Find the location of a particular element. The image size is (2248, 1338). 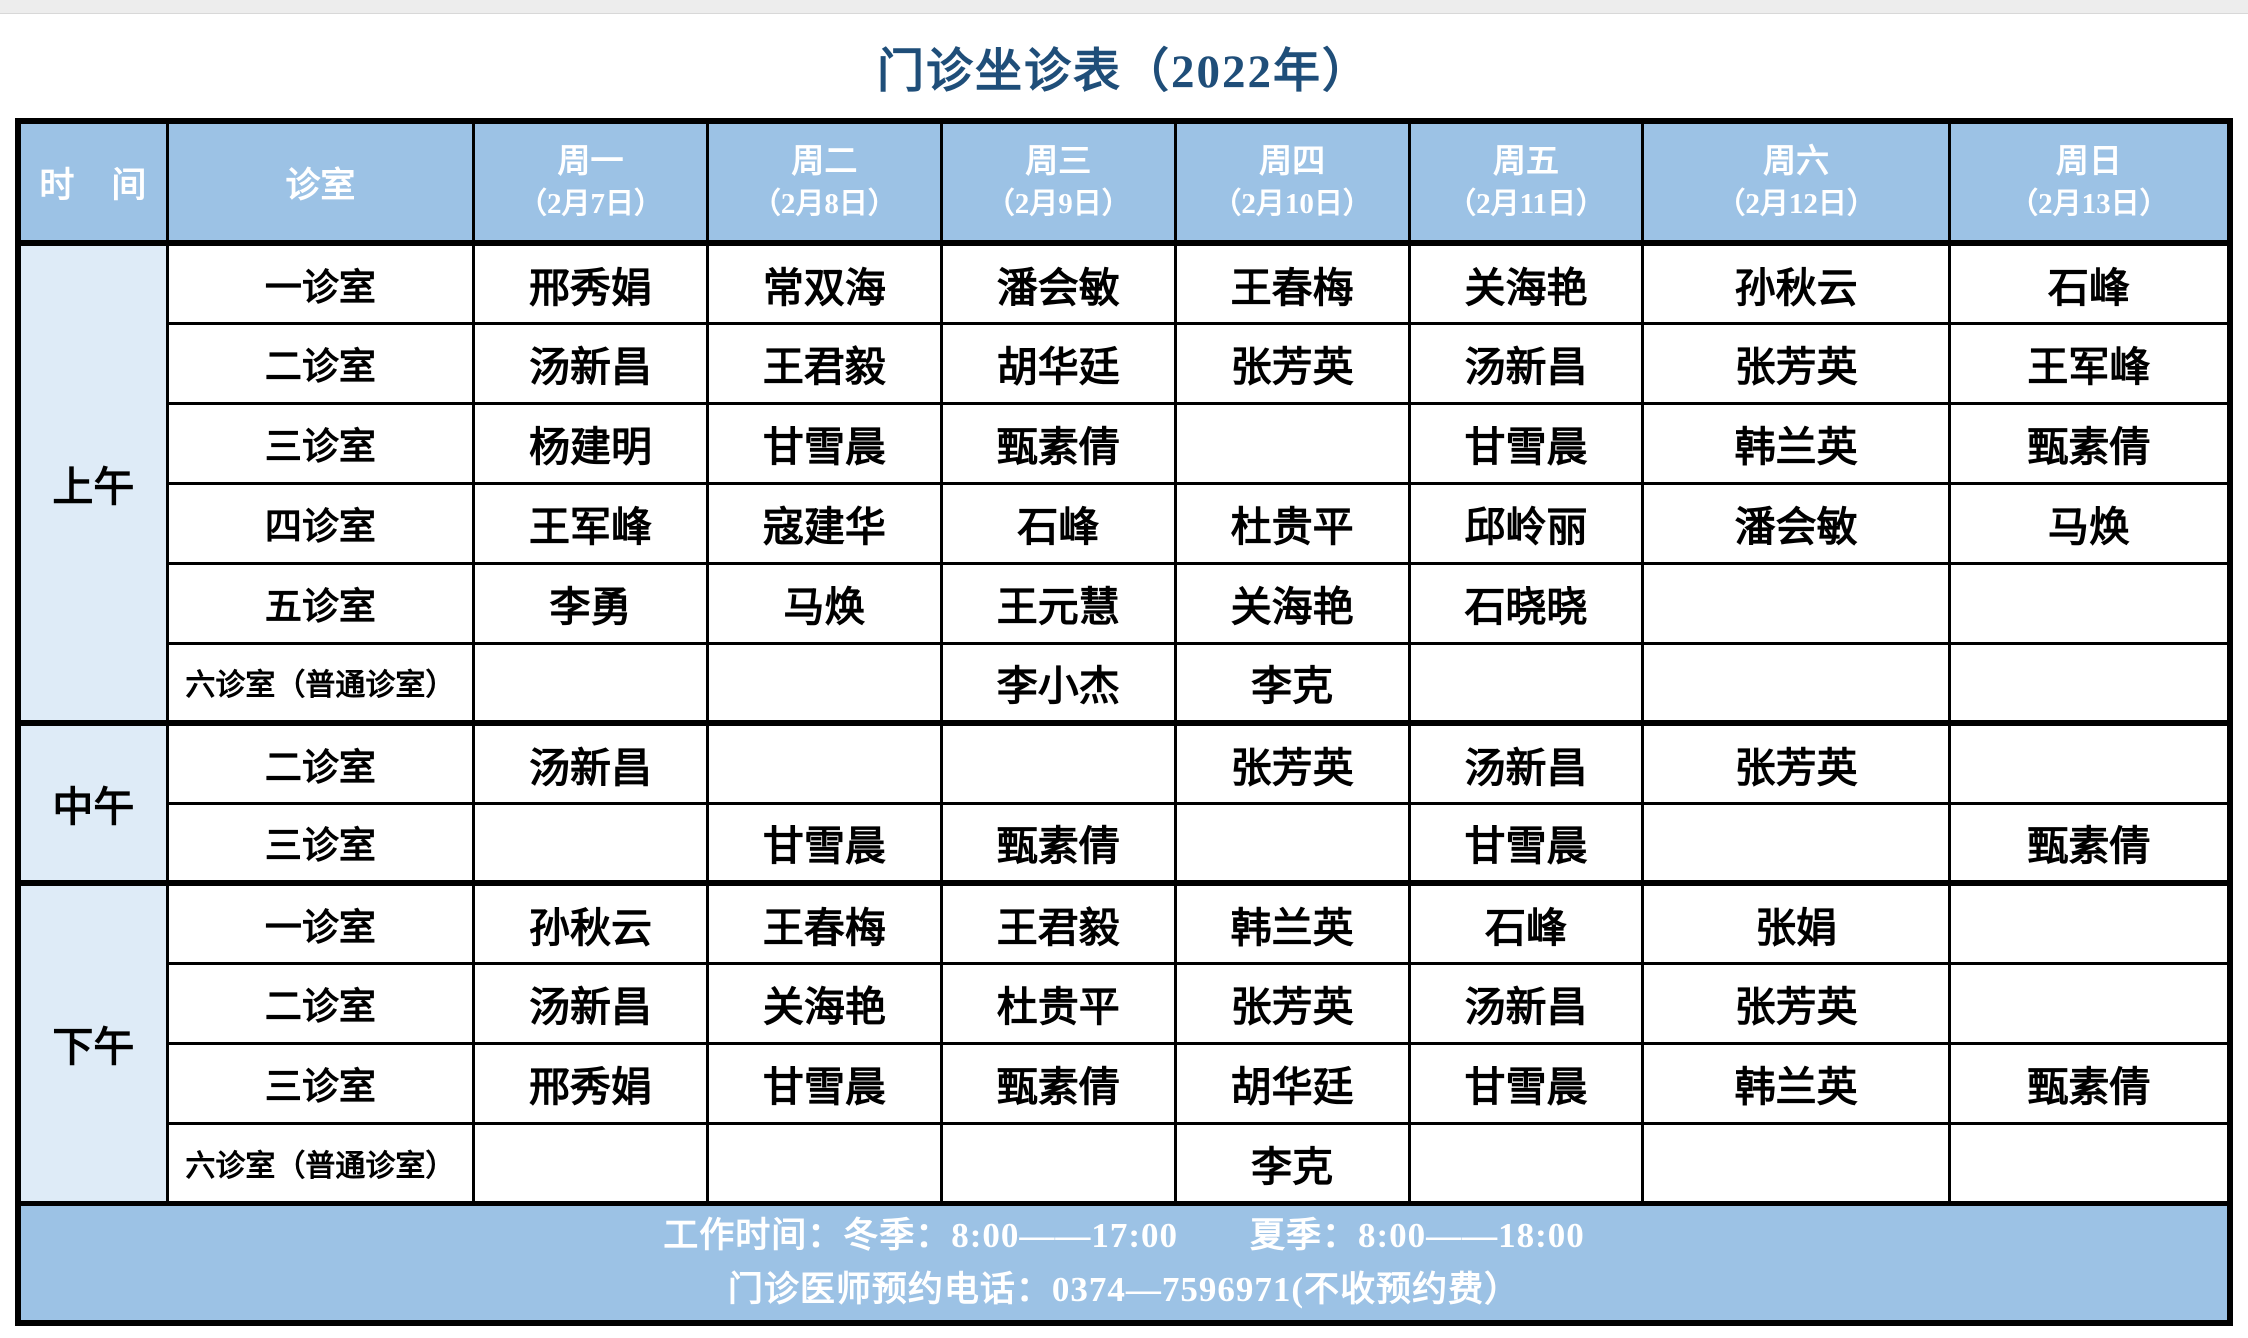

schedule-row: 六诊室（普通诊室） 李克 is located at coordinates (1125, 1163).